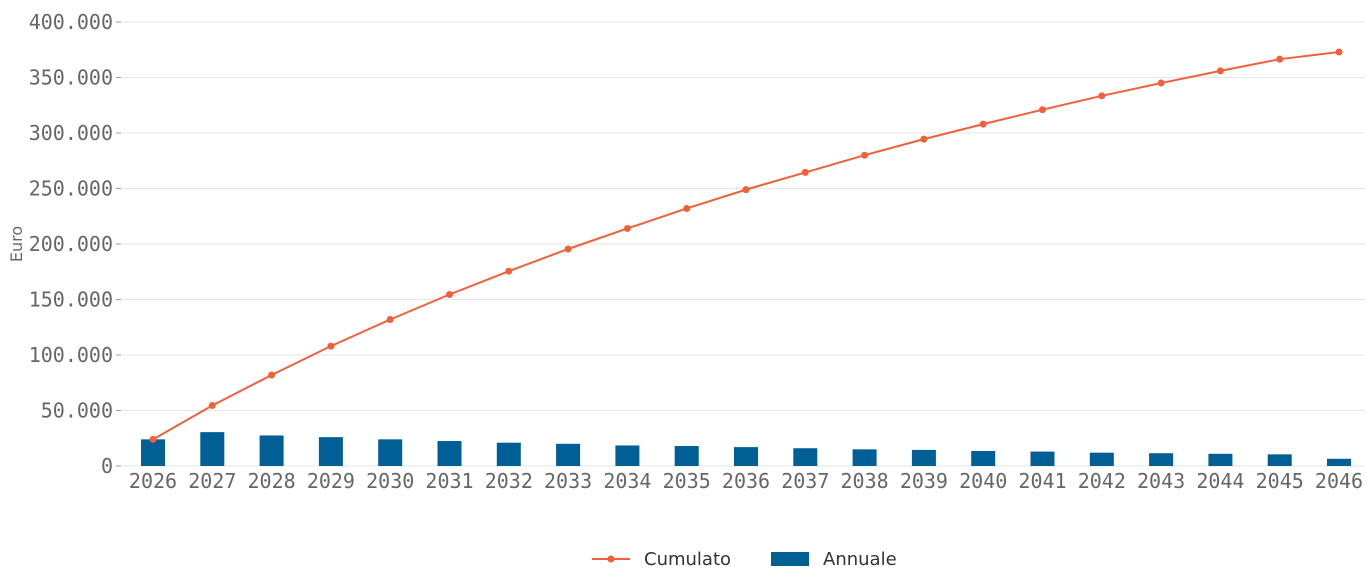 The height and width of the screenshot is (568, 1365). Describe the element at coordinates (1220, 481) in the screenshot. I see `x-tick-label: 2044` at that location.